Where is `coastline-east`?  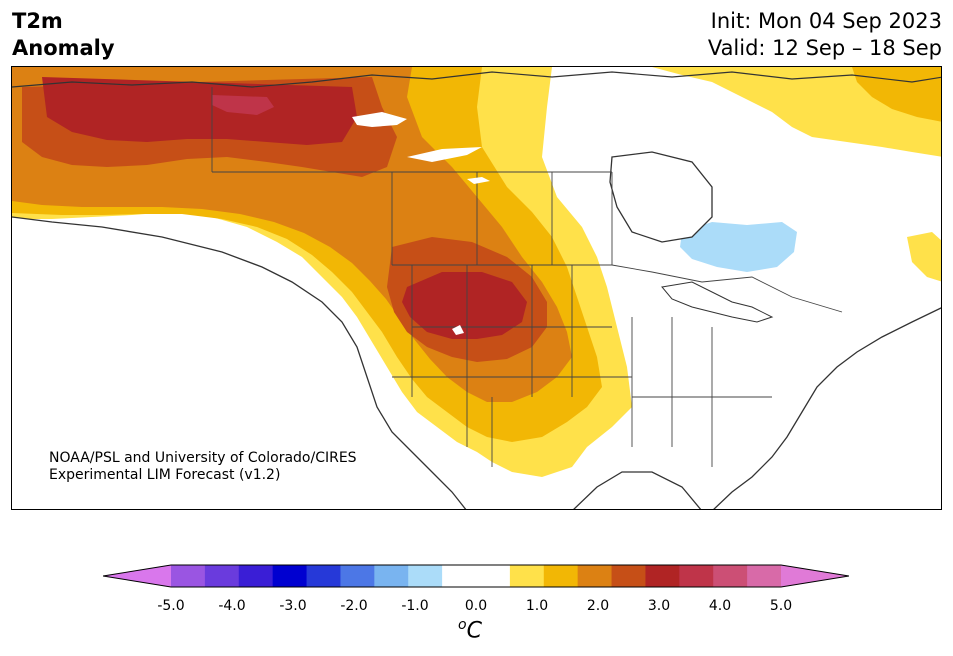 coastline-east is located at coordinates (827, 408).